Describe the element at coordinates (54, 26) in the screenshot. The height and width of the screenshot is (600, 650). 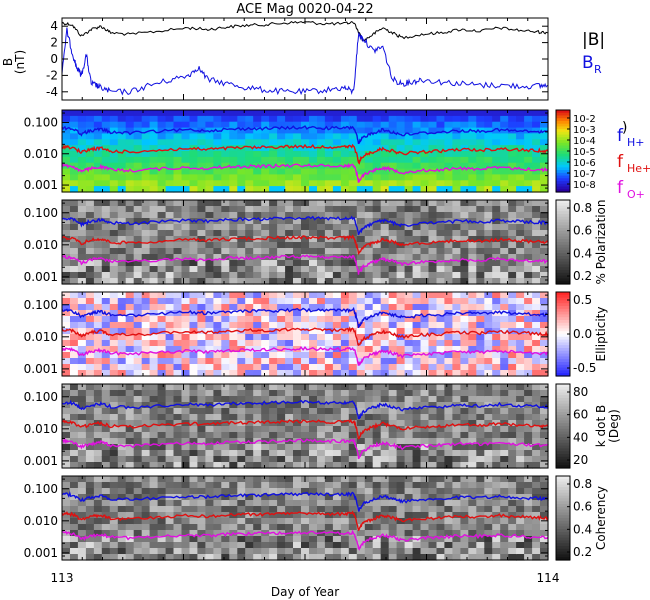
I see `y-tick-label: 4` at that location.